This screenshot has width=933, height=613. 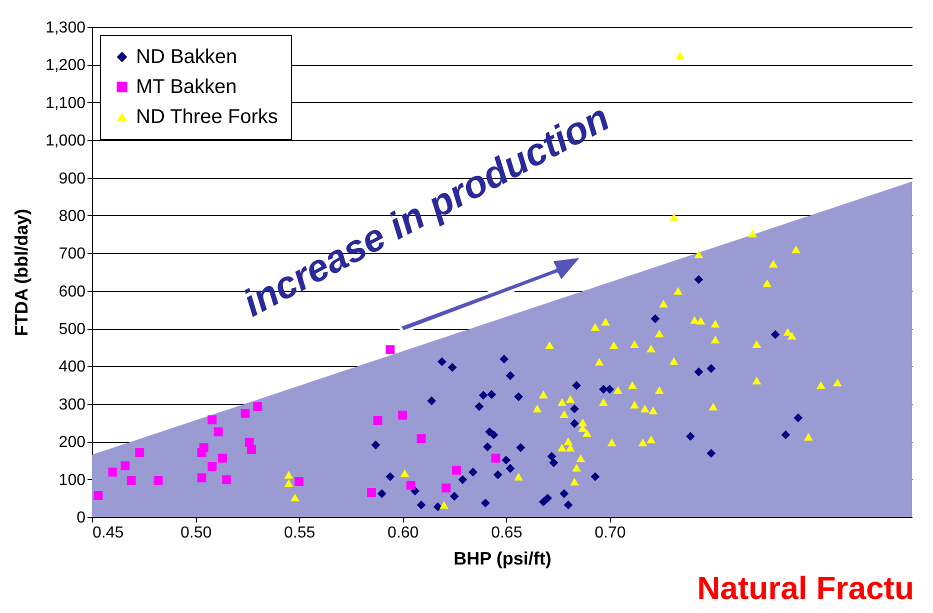 What do you see at coordinates (300, 533) in the screenshot?
I see `x-tick-label: 0.55` at bounding box center [300, 533].